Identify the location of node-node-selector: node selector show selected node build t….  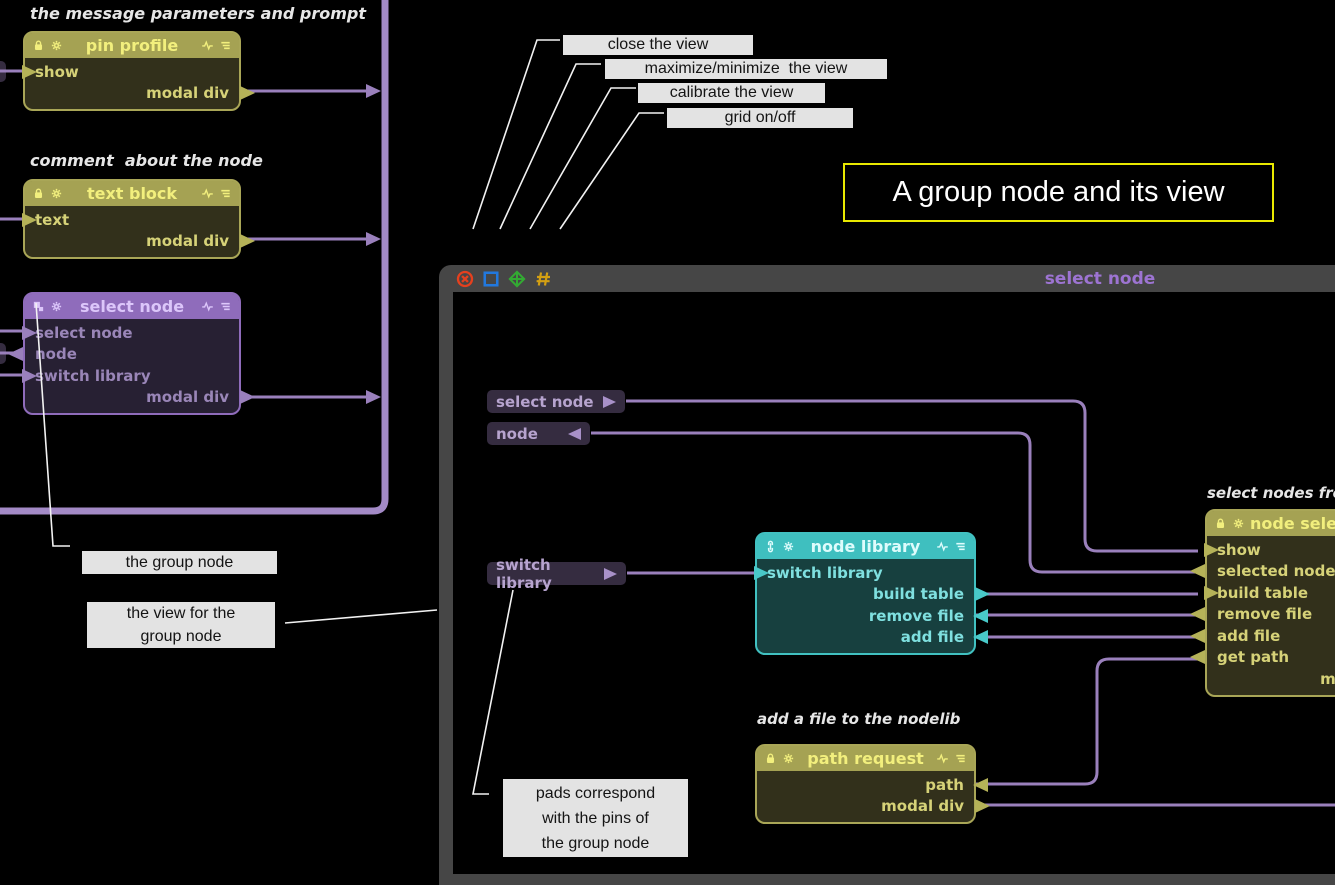
(1262, 603).